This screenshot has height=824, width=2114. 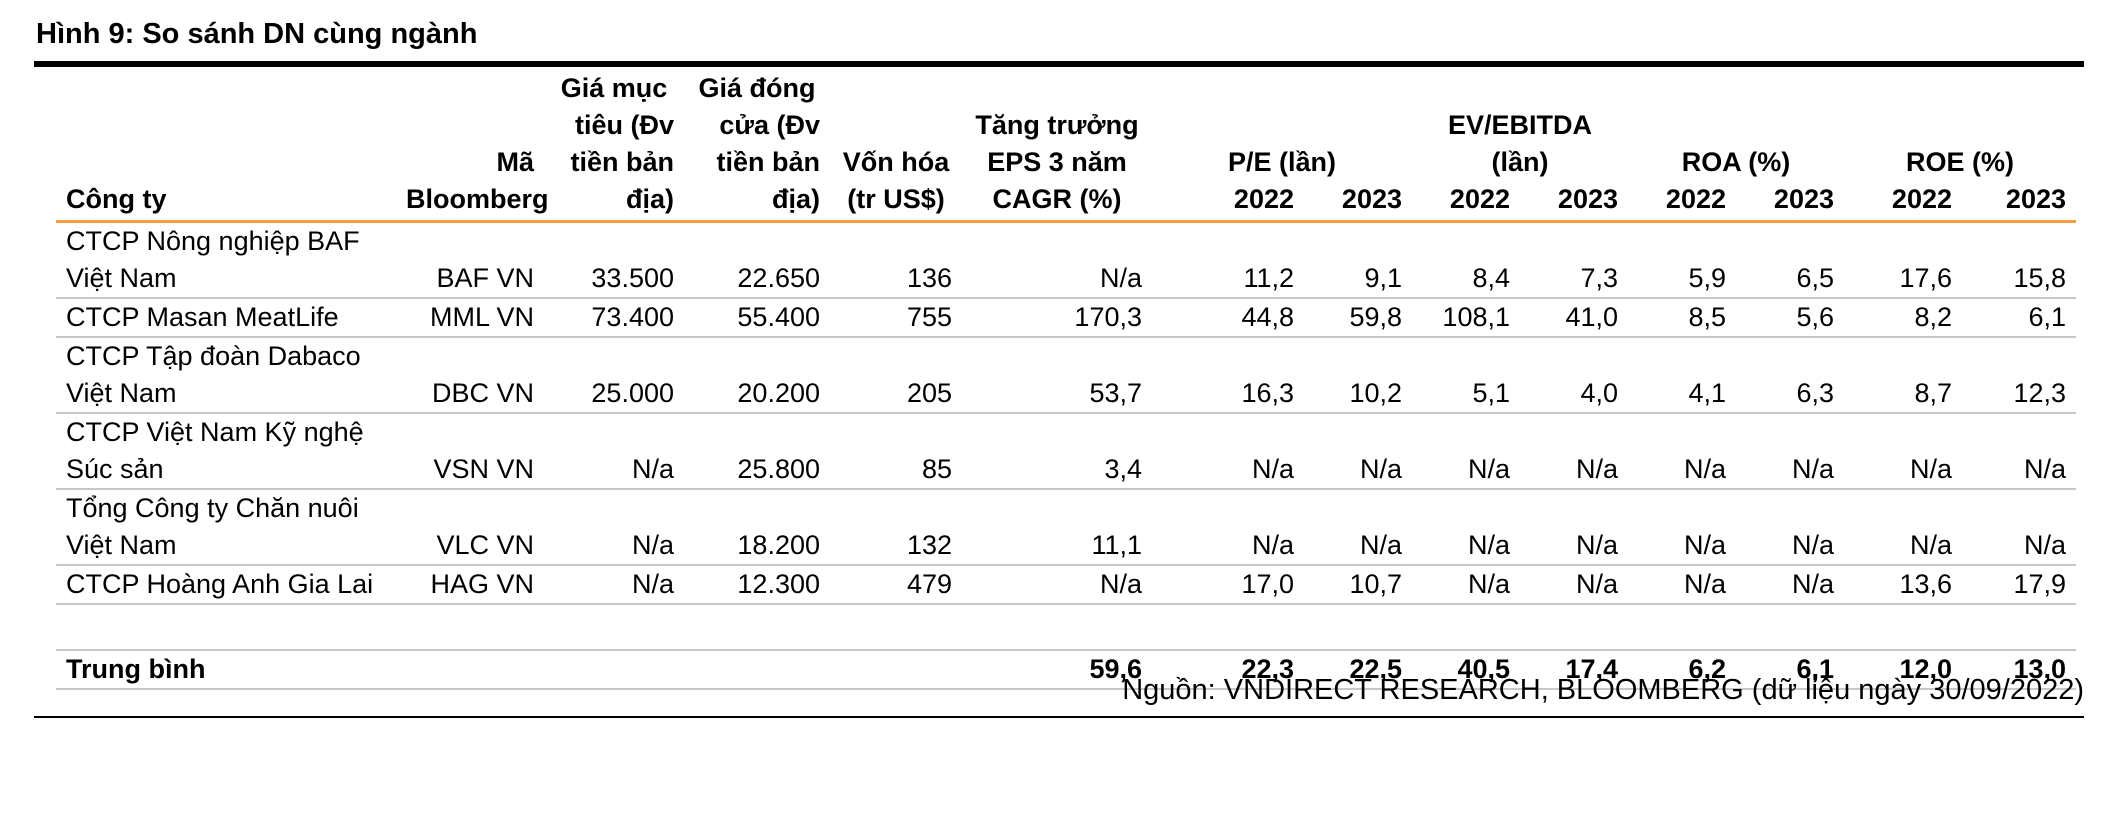 I want to click on header-bloomberg-l2: Bloomberg, so click(x=472, y=202).